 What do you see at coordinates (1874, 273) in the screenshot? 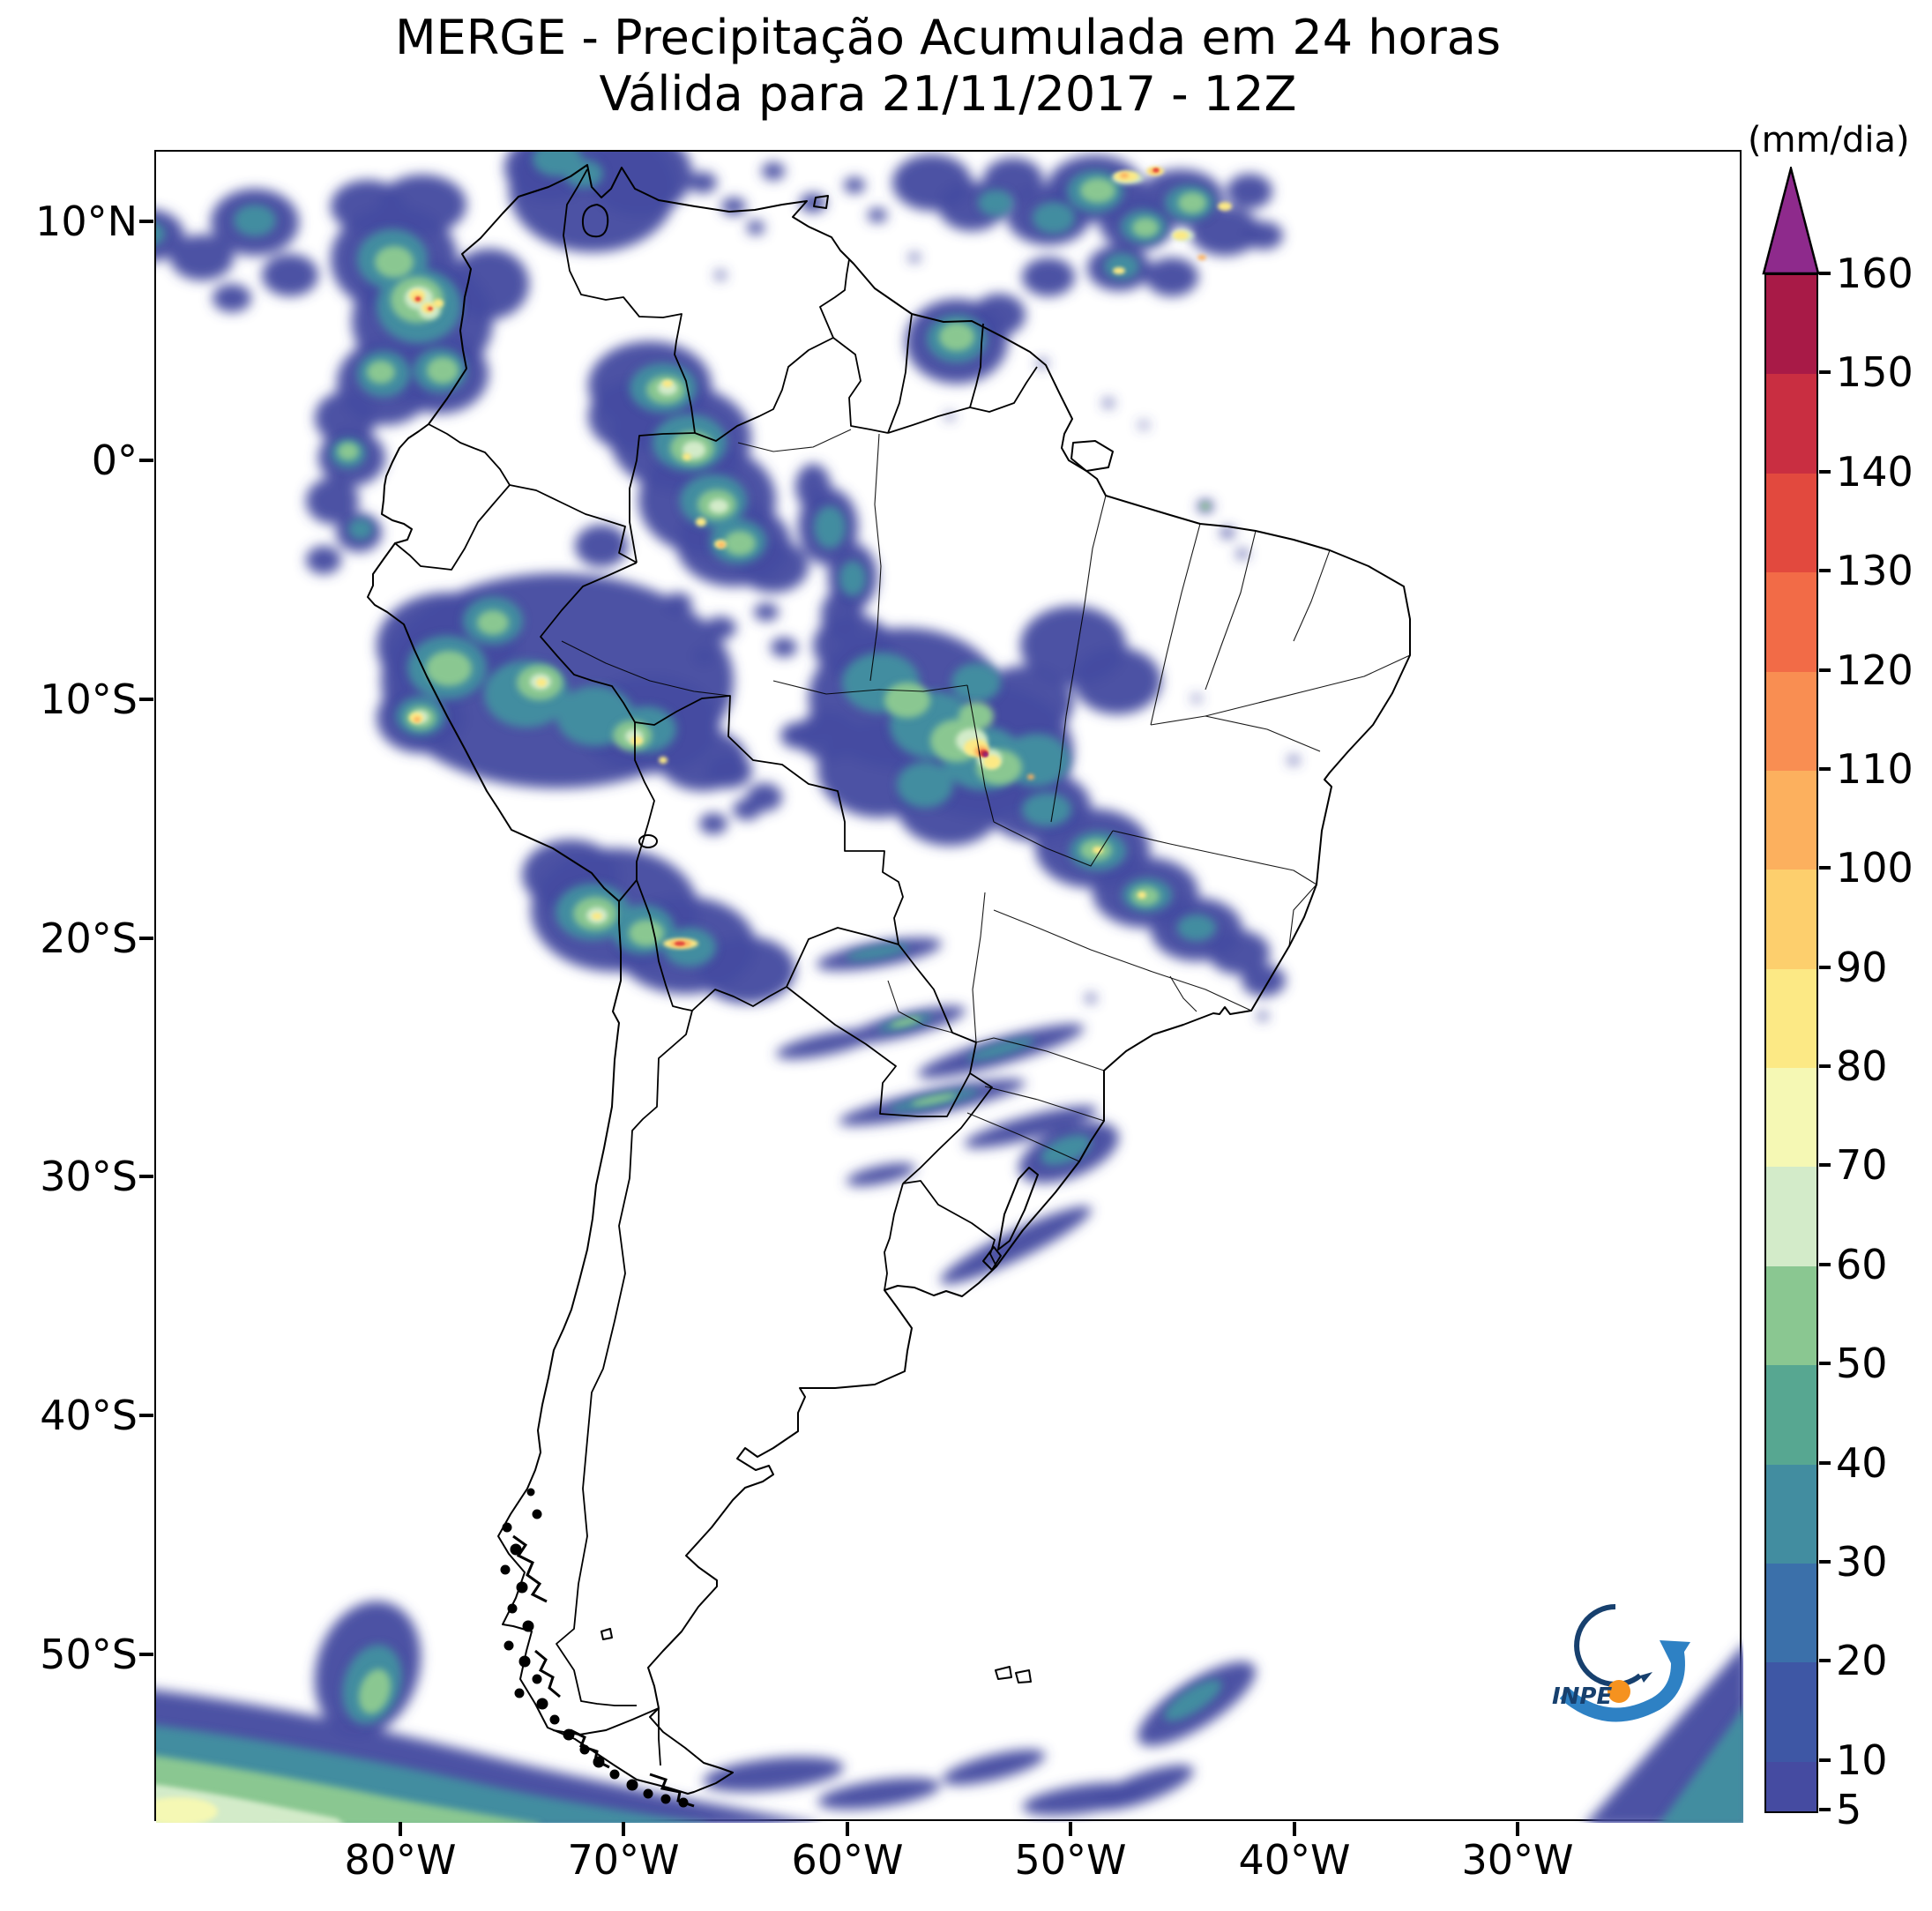
I see `colorbar-tick-label: 160` at bounding box center [1874, 273].